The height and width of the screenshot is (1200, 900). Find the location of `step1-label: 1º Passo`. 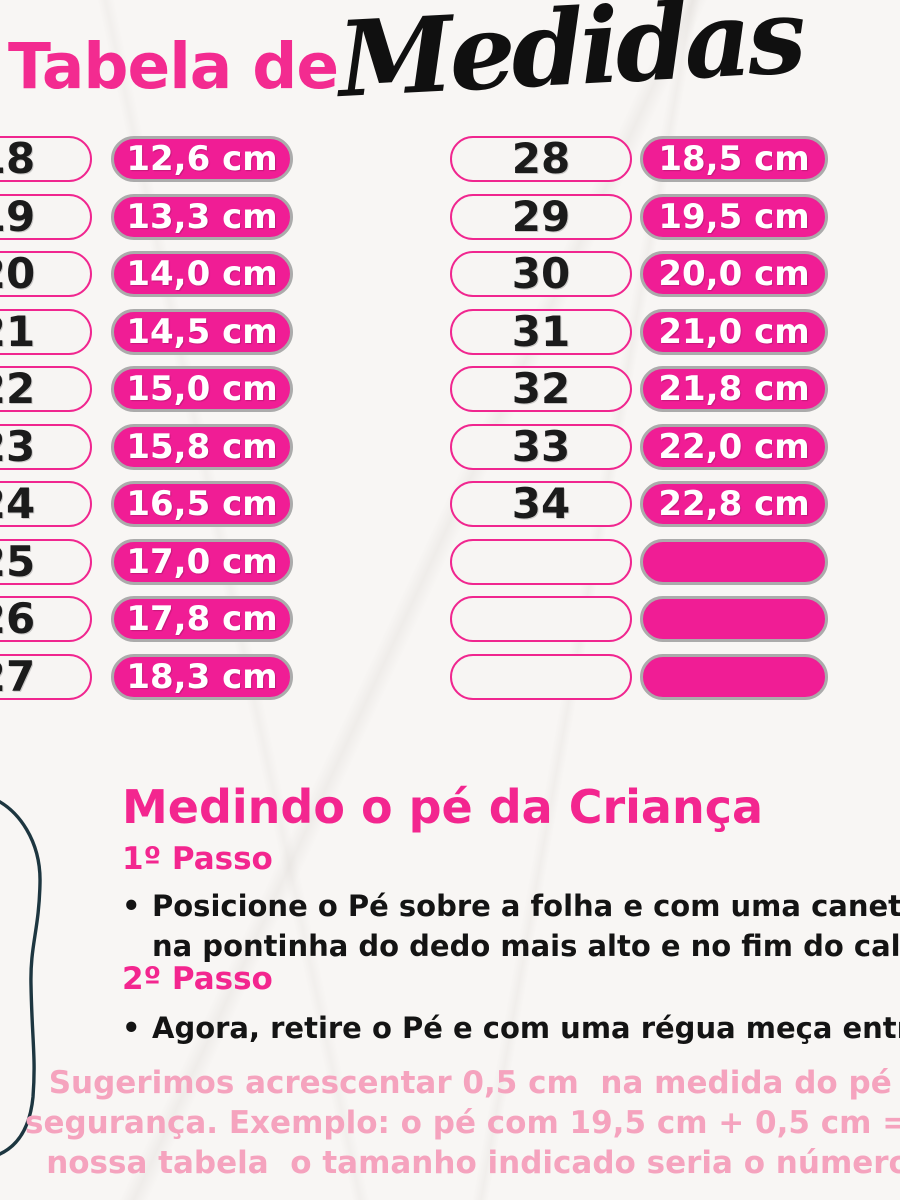

step1-label: 1º Passo is located at coordinates (197, 859).